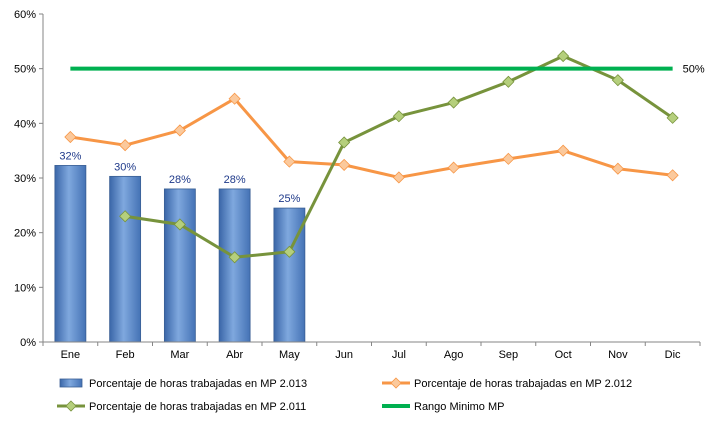 This screenshot has height=427, width=715. What do you see at coordinates (234, 355) in the screenshot?
I see `x-tick-label: Abr` at bounding box center [234, 355].